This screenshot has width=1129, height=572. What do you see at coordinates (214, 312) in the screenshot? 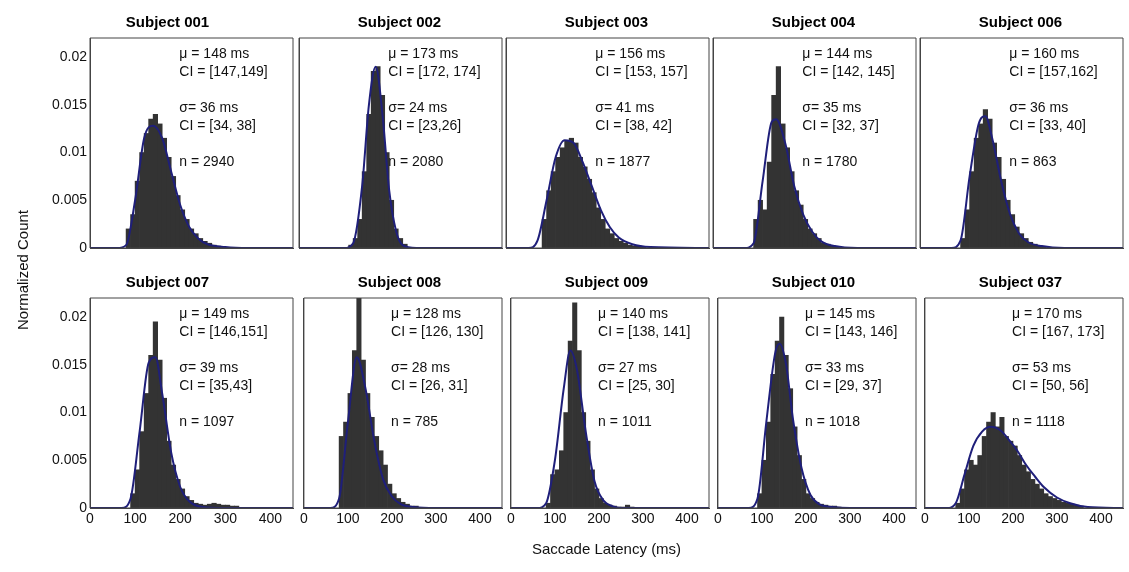
I see `annotation: μ = 149 ms` at bounding box center [214, 312].